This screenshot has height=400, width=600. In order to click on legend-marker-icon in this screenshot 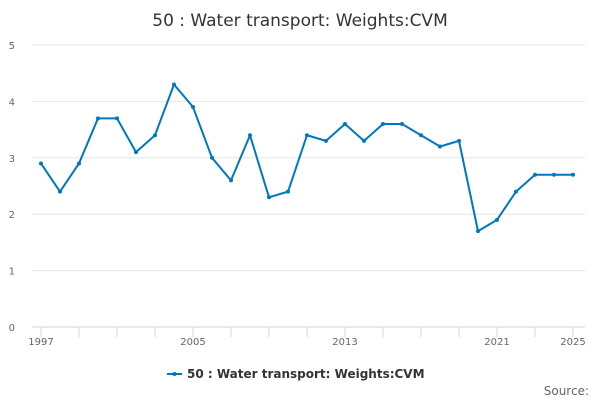, I will do `click(174, 374)`.